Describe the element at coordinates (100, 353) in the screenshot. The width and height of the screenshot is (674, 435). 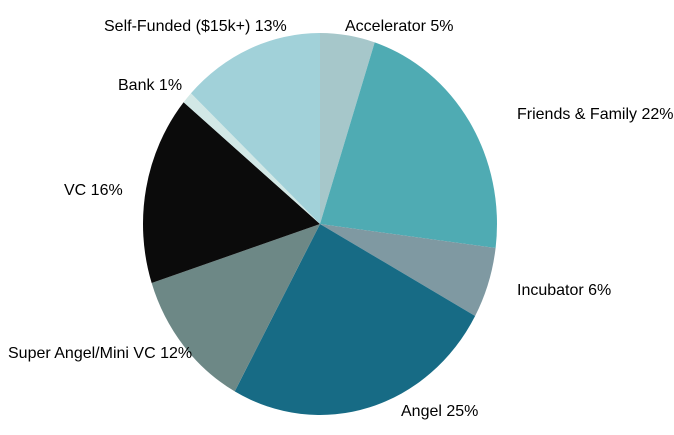
I see `slice-label-super-angel: Super Angel/Mini VC 12%` at that location.